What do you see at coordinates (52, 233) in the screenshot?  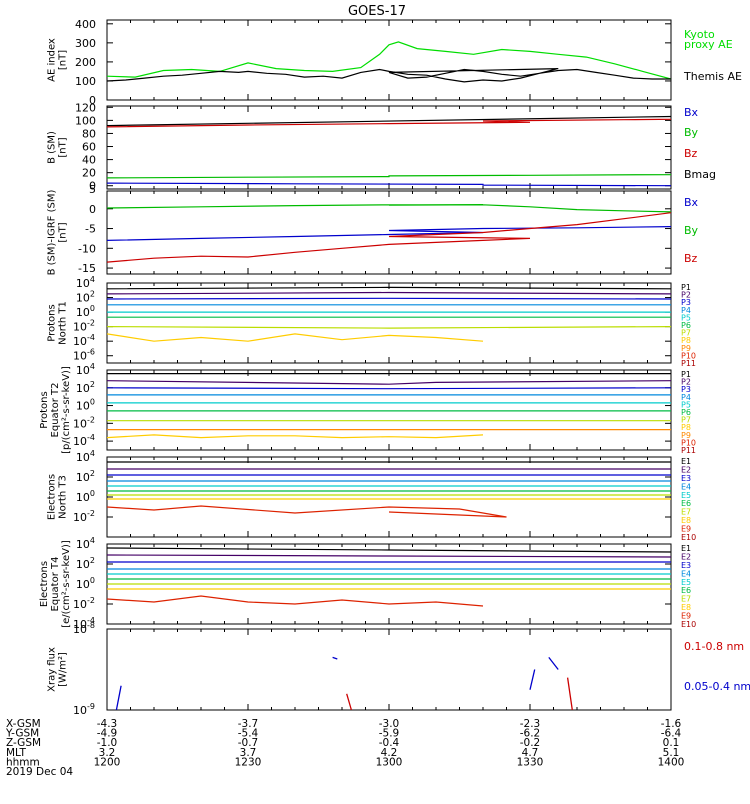 I see `y-axis-label: B (SM)-IGRF (SM)` at bounding box center [52, 233].